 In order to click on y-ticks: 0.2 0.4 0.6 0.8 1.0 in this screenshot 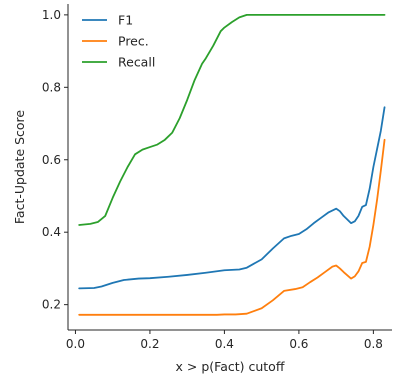, I will do `click(55, 160)`.